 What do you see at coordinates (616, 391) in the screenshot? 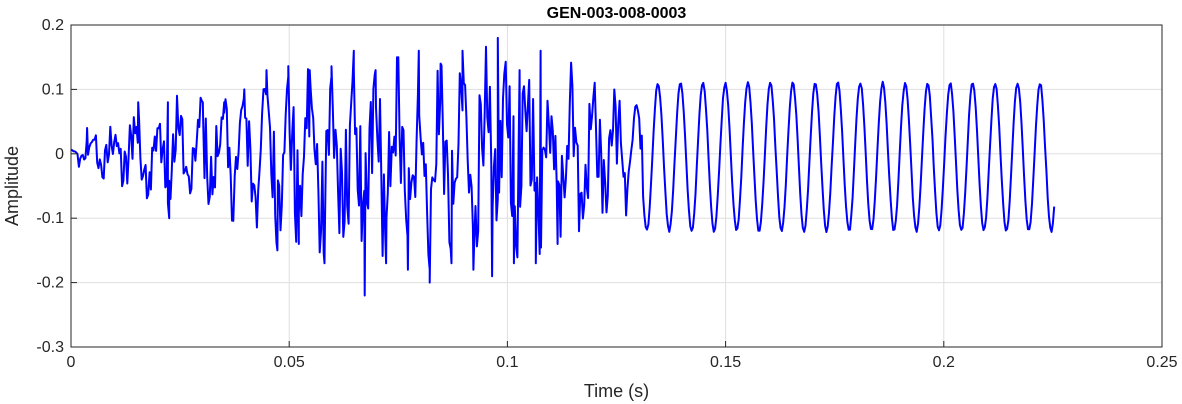
I see `x-axis-label: Time (s)` at bounding box center [616, 391].